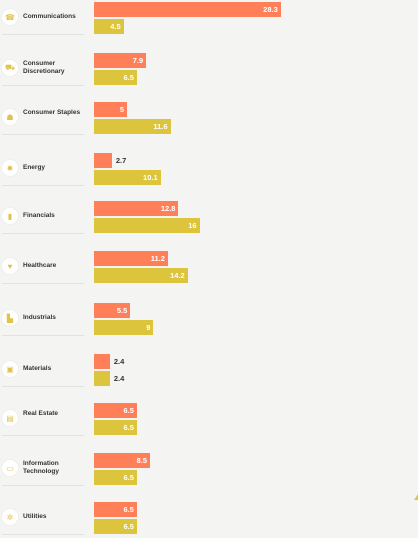 The image size is (418, 538). Describe the element at coordinates (10, 318) in the screenshot. I see `factory-icon: ▙` at that location.